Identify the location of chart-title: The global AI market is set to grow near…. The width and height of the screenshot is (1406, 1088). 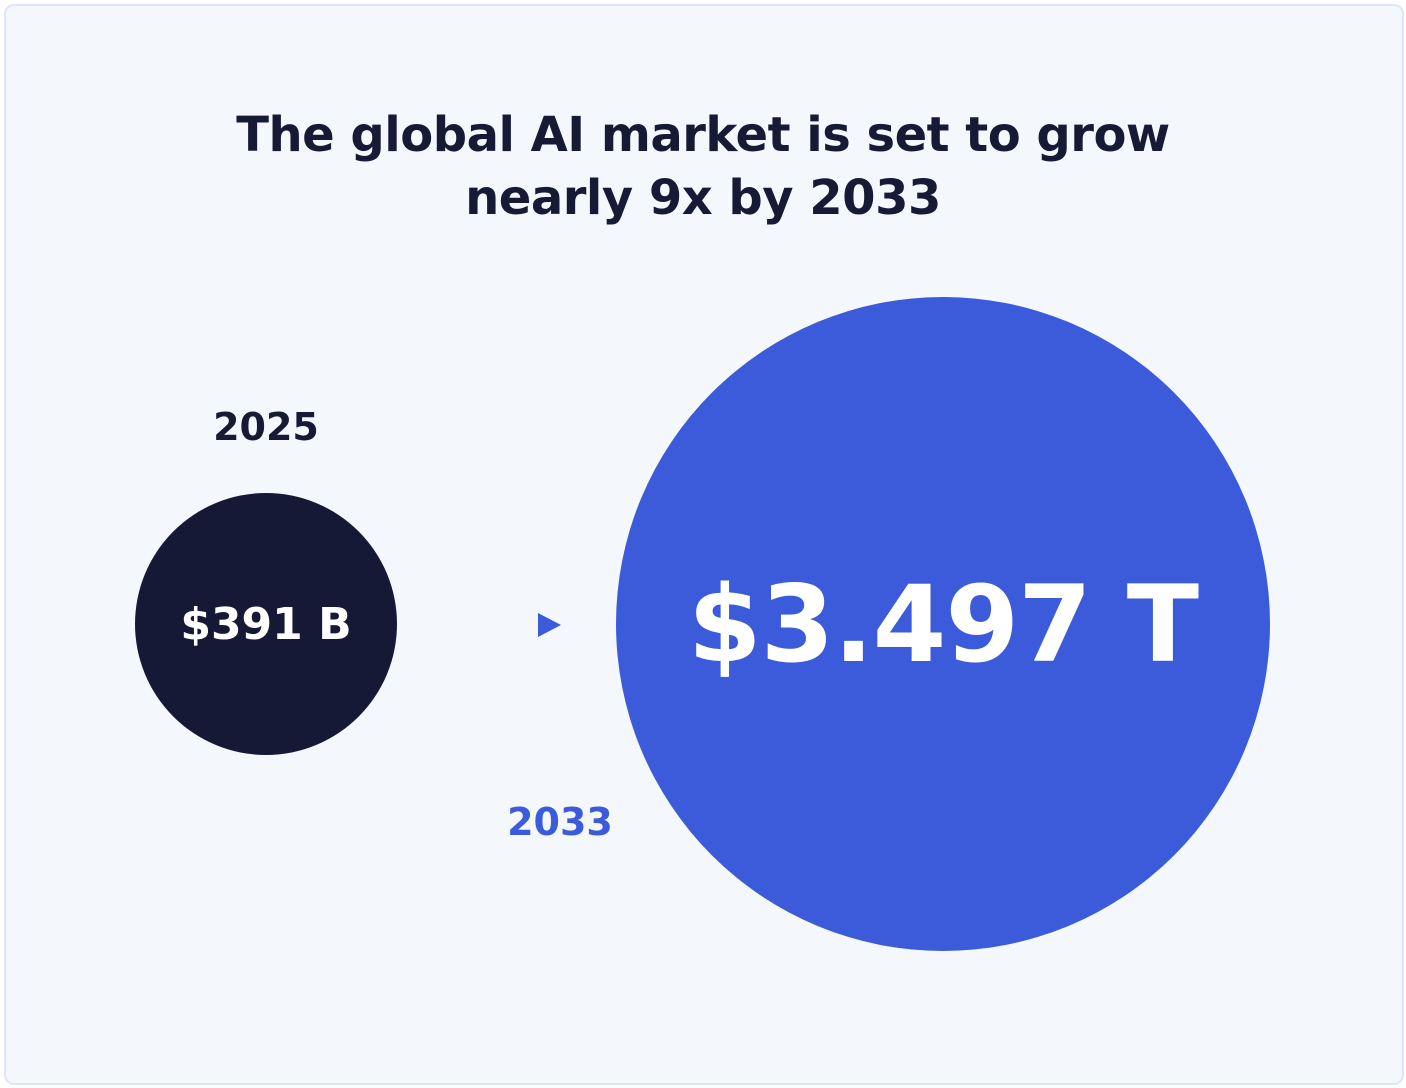
(703, 167).